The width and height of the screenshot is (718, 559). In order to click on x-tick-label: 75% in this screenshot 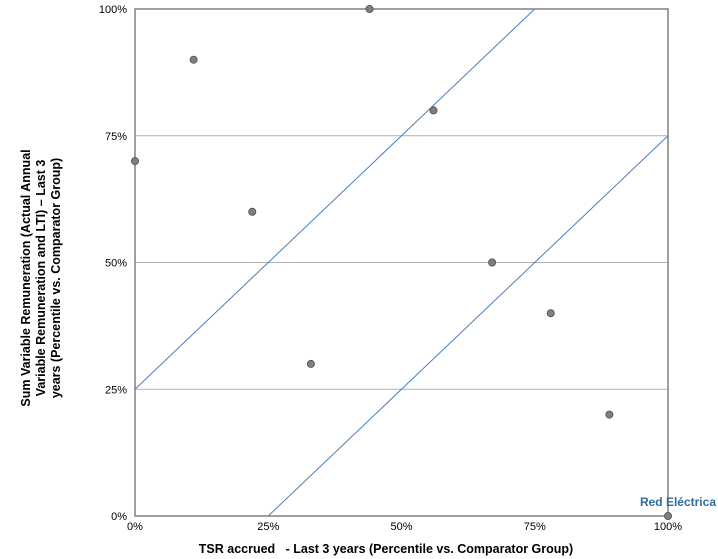, I will do `click(535, 527)`.